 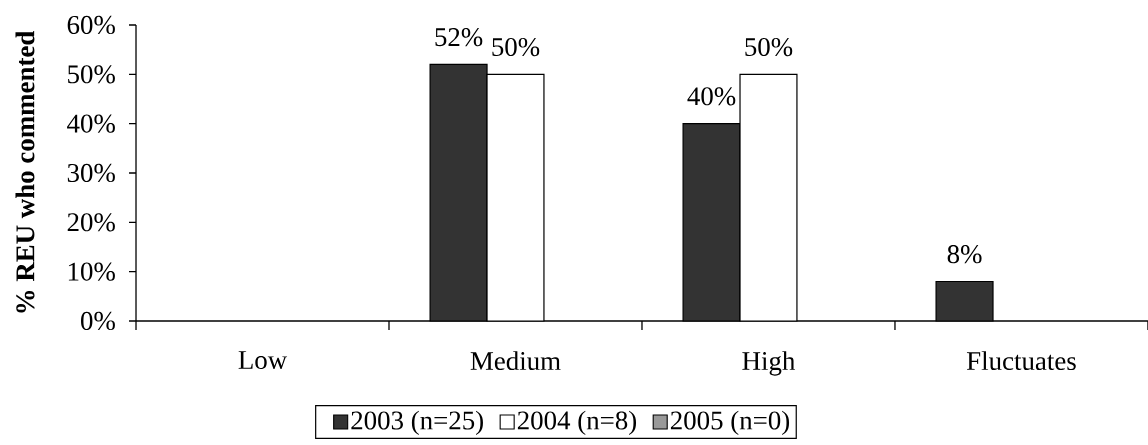 I want to click on y-tick-label: 0%, so click(x=98, y=321).